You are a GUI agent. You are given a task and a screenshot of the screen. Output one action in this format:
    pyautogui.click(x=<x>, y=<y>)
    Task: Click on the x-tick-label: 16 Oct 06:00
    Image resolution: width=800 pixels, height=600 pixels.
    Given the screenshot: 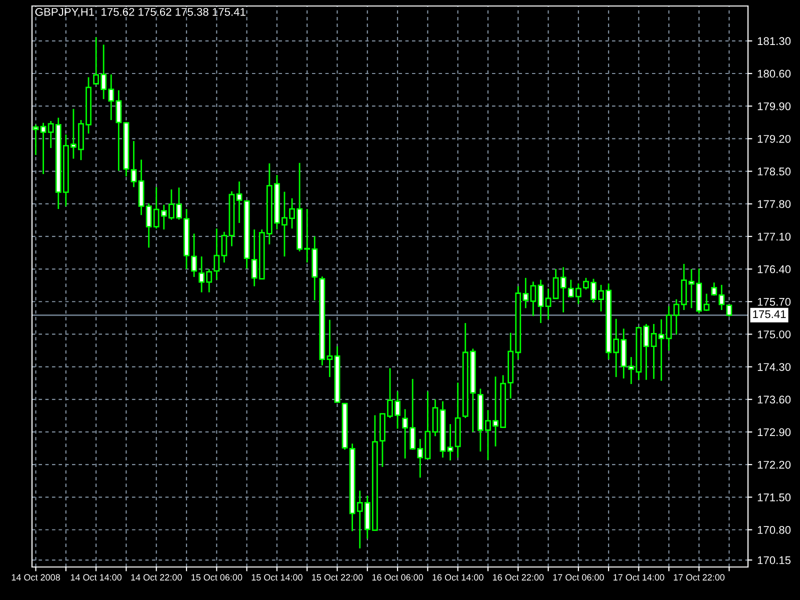 What is the action you would take?
    pyautogui.click(x=398, y=577)
    